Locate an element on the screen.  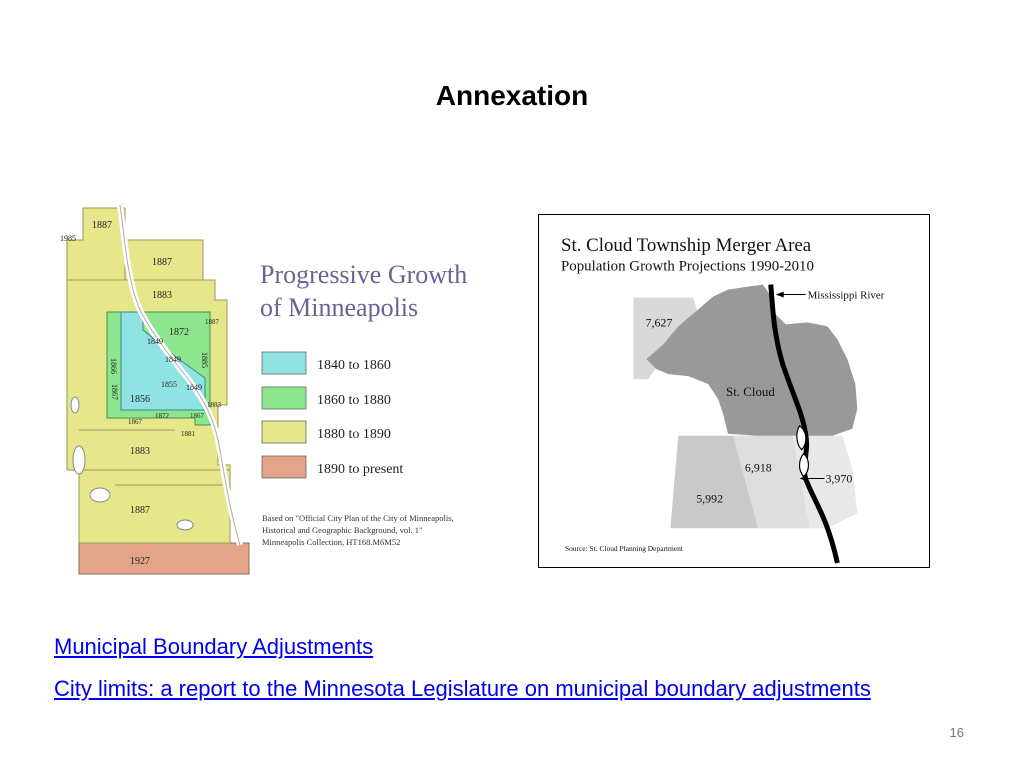
township-southwest is located at coordinates (714, 482).